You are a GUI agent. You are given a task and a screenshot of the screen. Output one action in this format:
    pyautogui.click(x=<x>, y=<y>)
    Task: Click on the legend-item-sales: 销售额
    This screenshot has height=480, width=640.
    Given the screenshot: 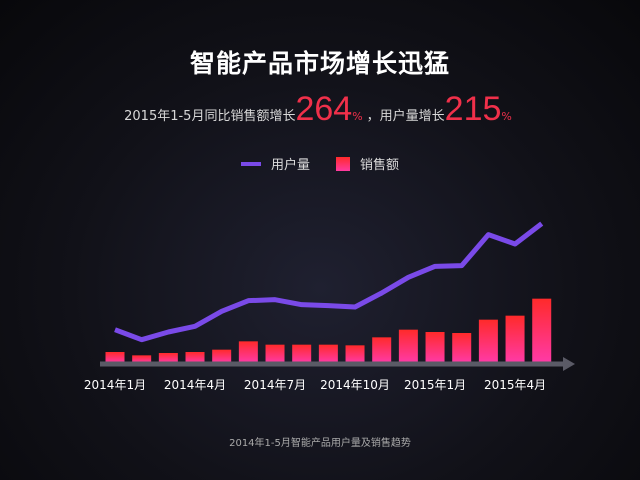 What is the action you would take?
    pyautogui.click(x=367, y=163)
    